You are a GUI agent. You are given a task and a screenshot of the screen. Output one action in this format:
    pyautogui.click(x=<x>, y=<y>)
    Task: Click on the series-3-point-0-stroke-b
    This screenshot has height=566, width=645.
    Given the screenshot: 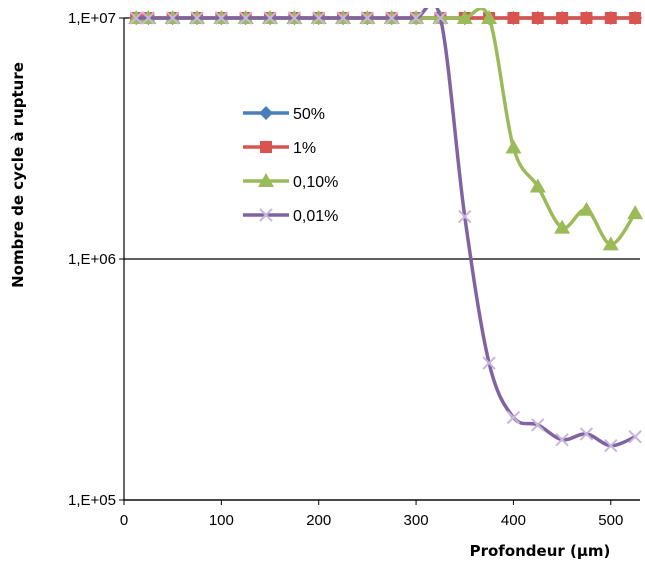 What is the action you would take?
    pyautogui.click(x=136, y=18)
    